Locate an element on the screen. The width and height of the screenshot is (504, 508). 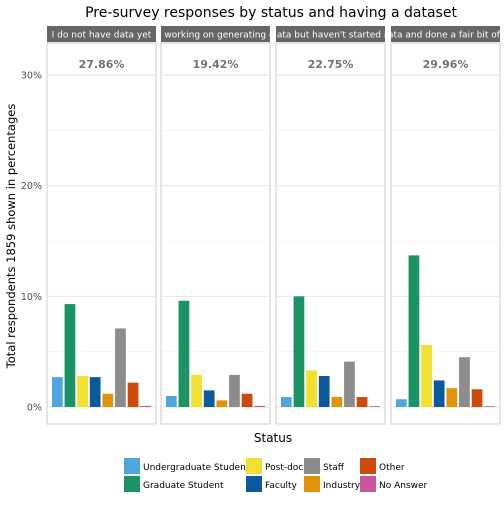
legend-label: Graduate Student is located at coordinates (183, 486).